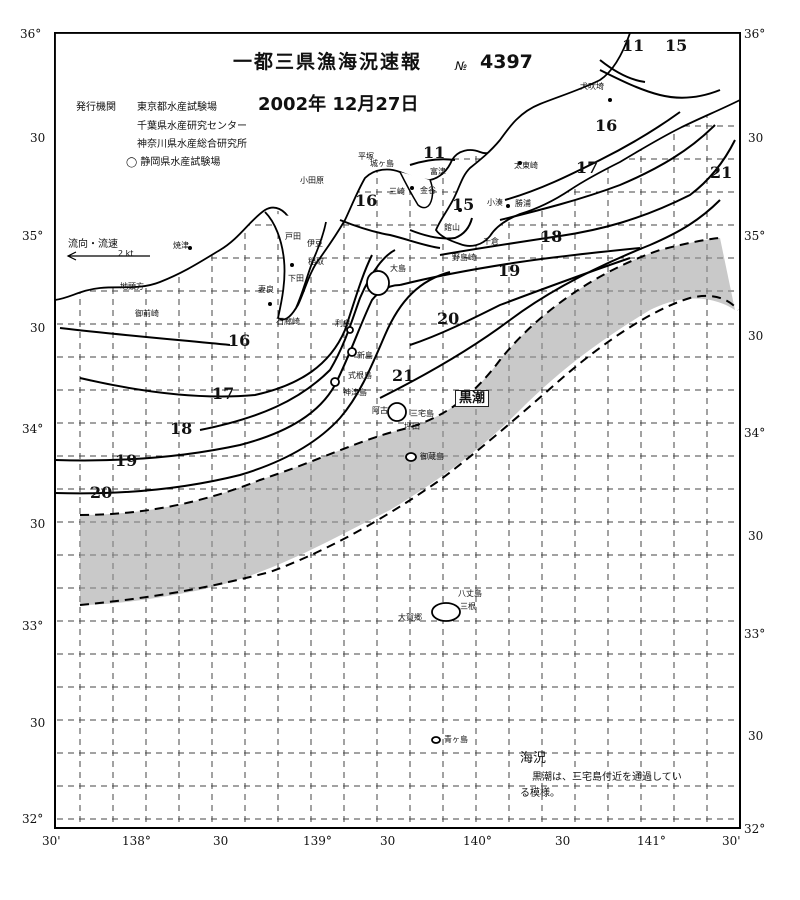 The width and height of the screenshot is (800, 900). What do you see at coordinates (366, 200) in the screenshot?
I see `isotherm-label-bay-16: 16` at bounding box center [366, 200].